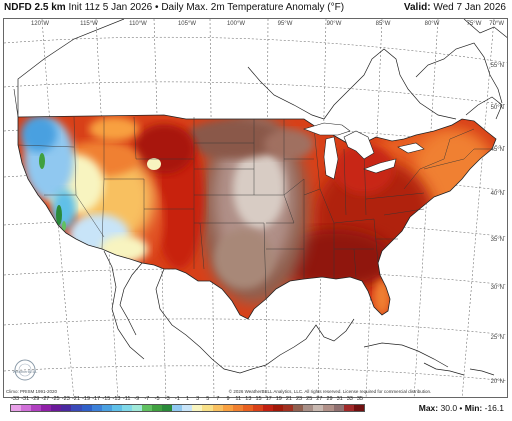 This screenshot has height=421, width=512. What do you see at coordinates (116, 399) in the screenshot?
I see `colorbar-tick: -13` at bounding box center [116, 399].